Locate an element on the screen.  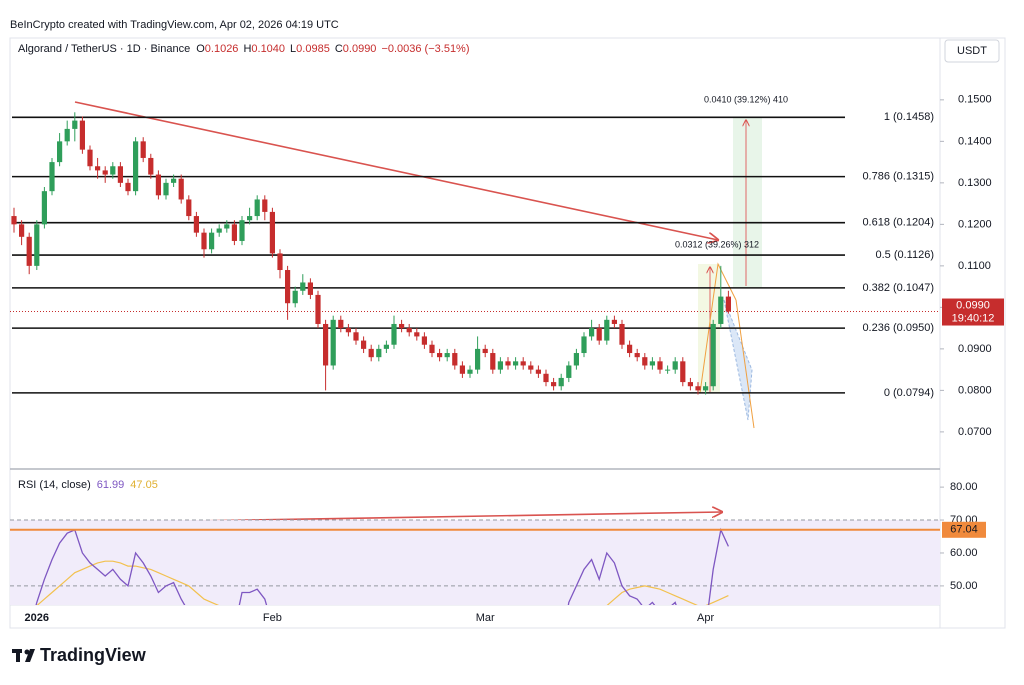
y-tick-label: 0.1300 is located at coordinates (975, 183).